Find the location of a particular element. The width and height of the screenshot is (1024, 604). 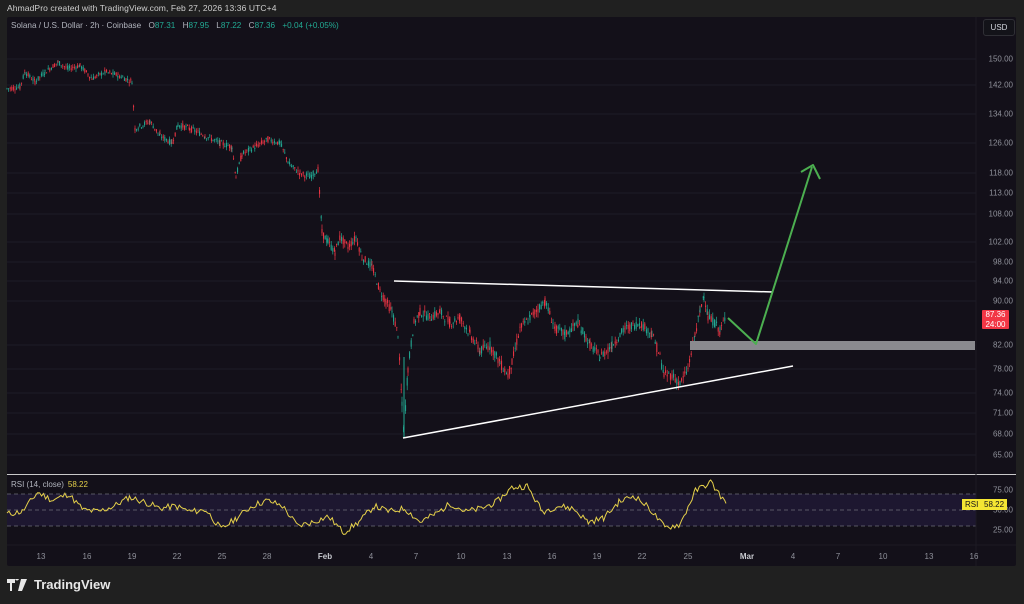

close-label: C is located at coordinates (251, 25).